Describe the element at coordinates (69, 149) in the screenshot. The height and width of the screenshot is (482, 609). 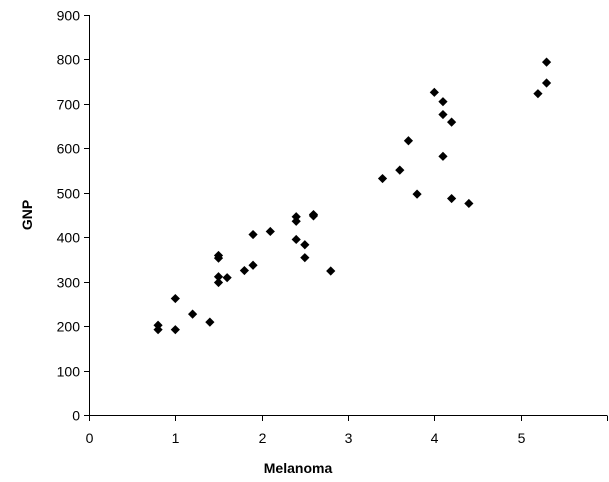
I see `y-tick-label: 600` at that location.